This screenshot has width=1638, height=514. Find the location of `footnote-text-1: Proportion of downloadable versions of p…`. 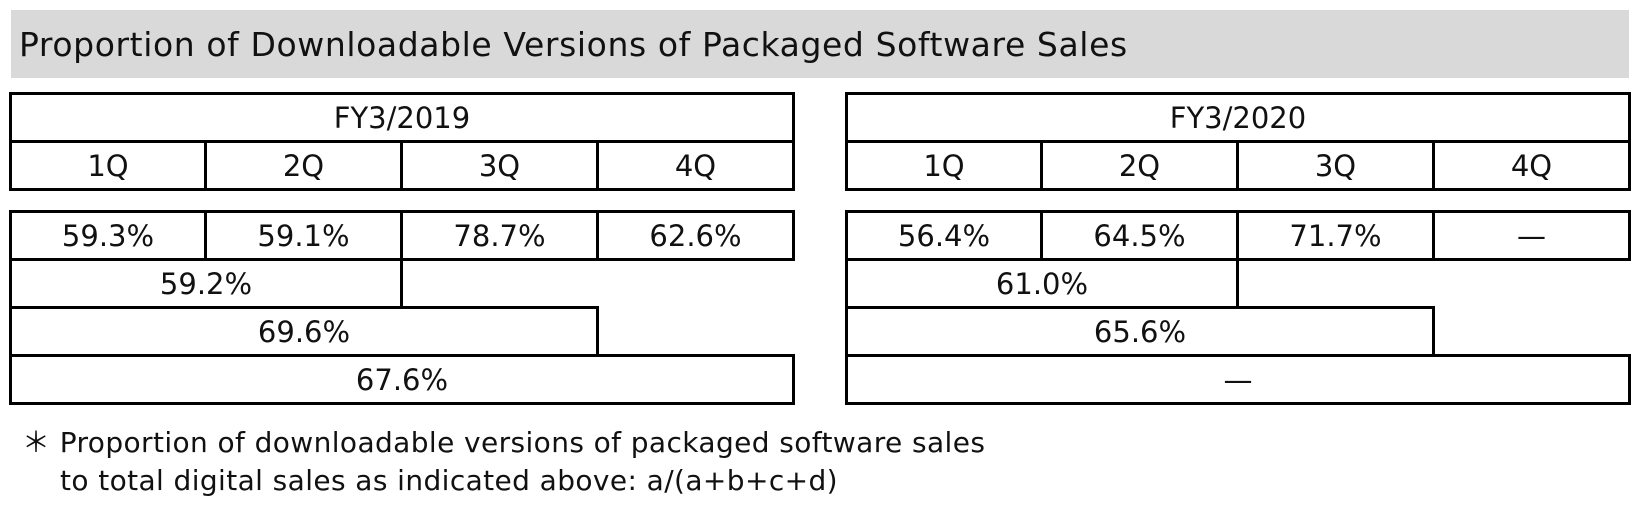

footnote-text-1: Proportion of downloadable versions of p… is located at coordinates (522, 442).